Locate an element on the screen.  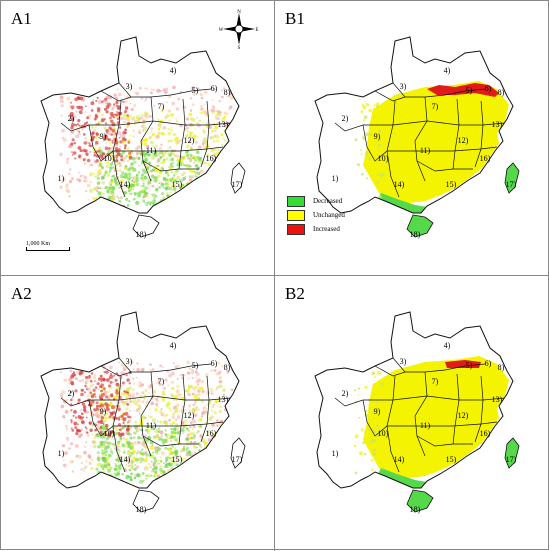
legend-item: Decreased is located at coordinates (316, 201).